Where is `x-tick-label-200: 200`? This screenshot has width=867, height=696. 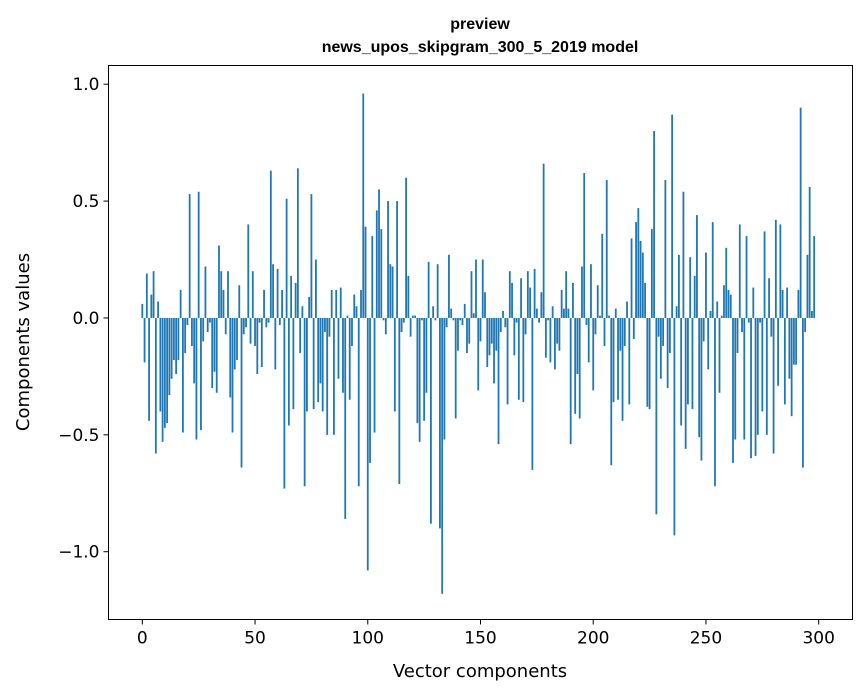
x-tick-label-200: 200 is located at coordinates (593, 639).